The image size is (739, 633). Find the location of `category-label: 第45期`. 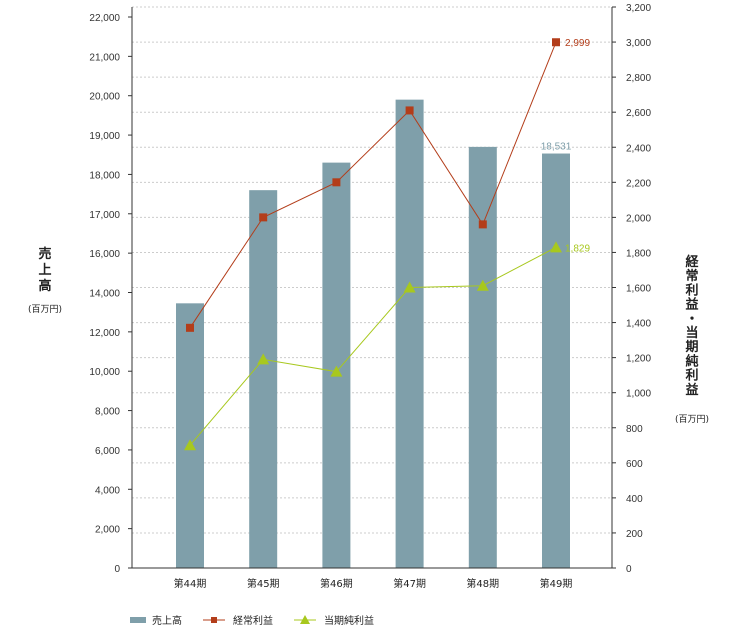

category-label: 第45期 is located at coordinates (263, 583).